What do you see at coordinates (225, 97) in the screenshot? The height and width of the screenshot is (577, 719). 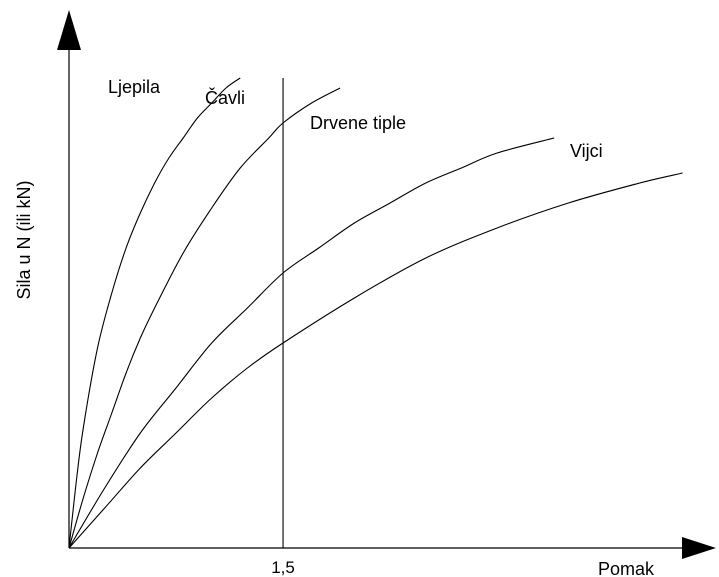 I see `series-label-cavli: Čavli` at bounding box center [225, 97].